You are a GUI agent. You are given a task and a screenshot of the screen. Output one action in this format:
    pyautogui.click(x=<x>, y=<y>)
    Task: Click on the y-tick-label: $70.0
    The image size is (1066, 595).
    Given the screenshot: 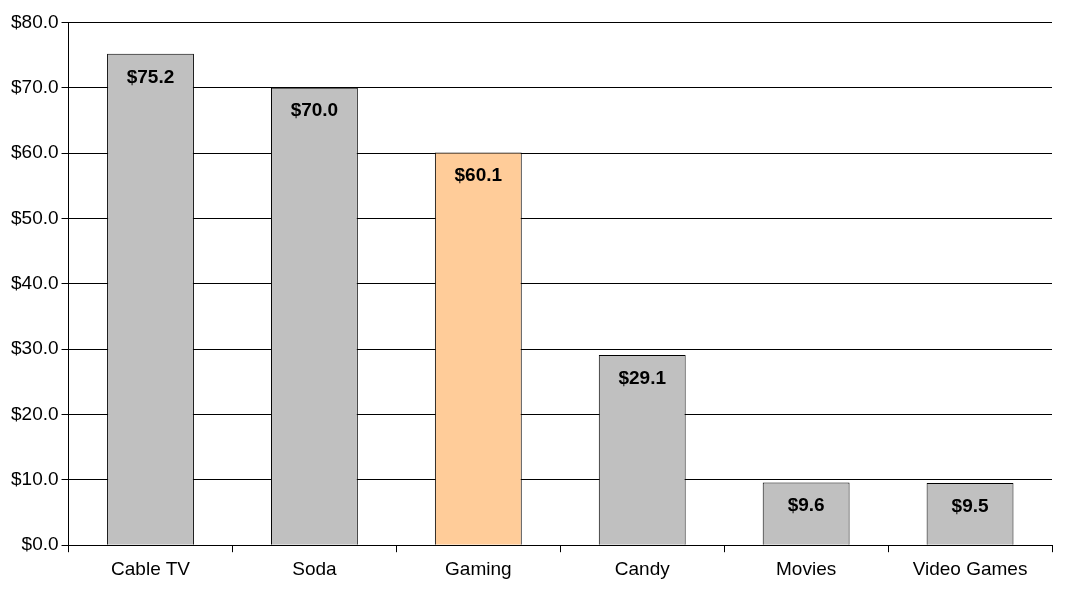 What is the action you would take?
    pyautogui.click(x=35, y=86)
    